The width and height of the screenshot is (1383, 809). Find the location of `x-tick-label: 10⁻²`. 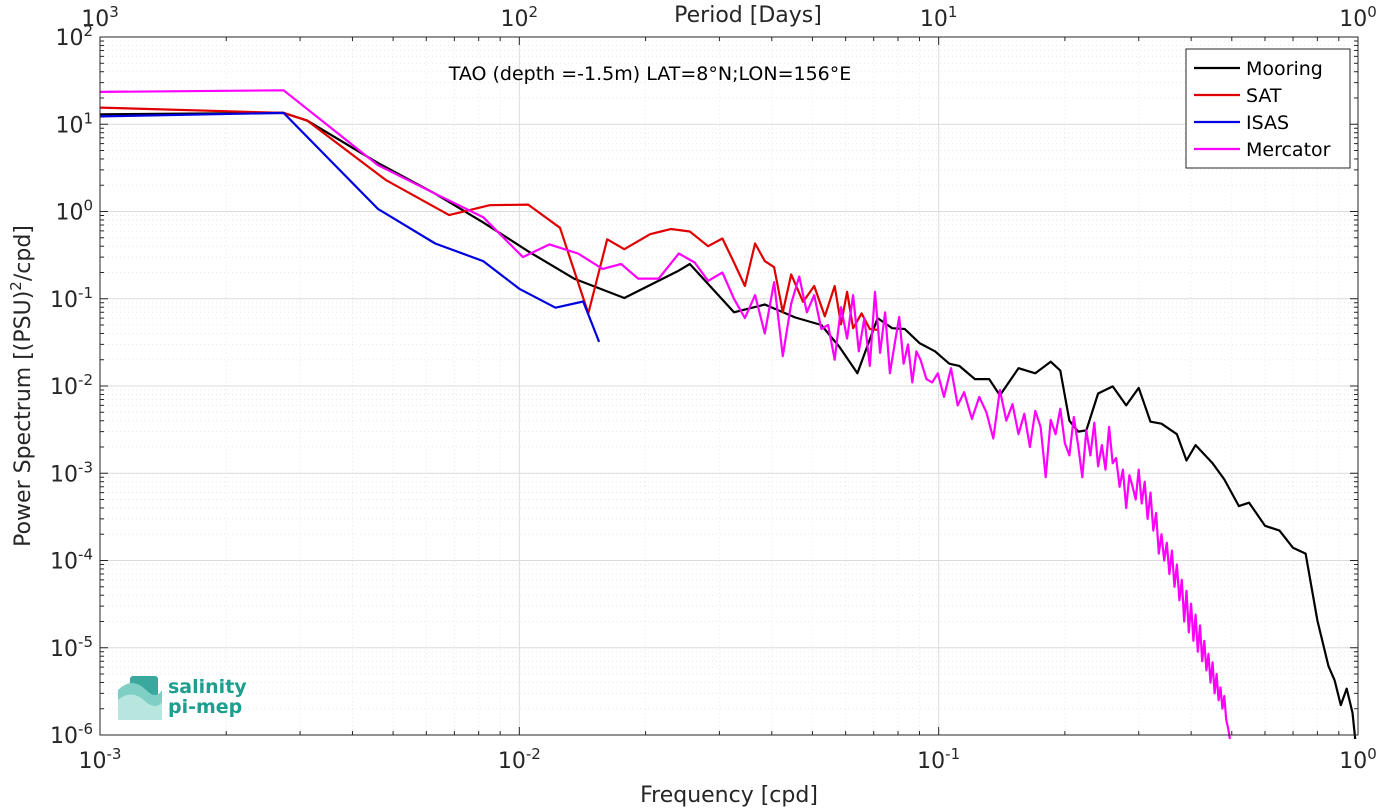

x-tick-label: 10⁻² is located at coordinates (519, 759).